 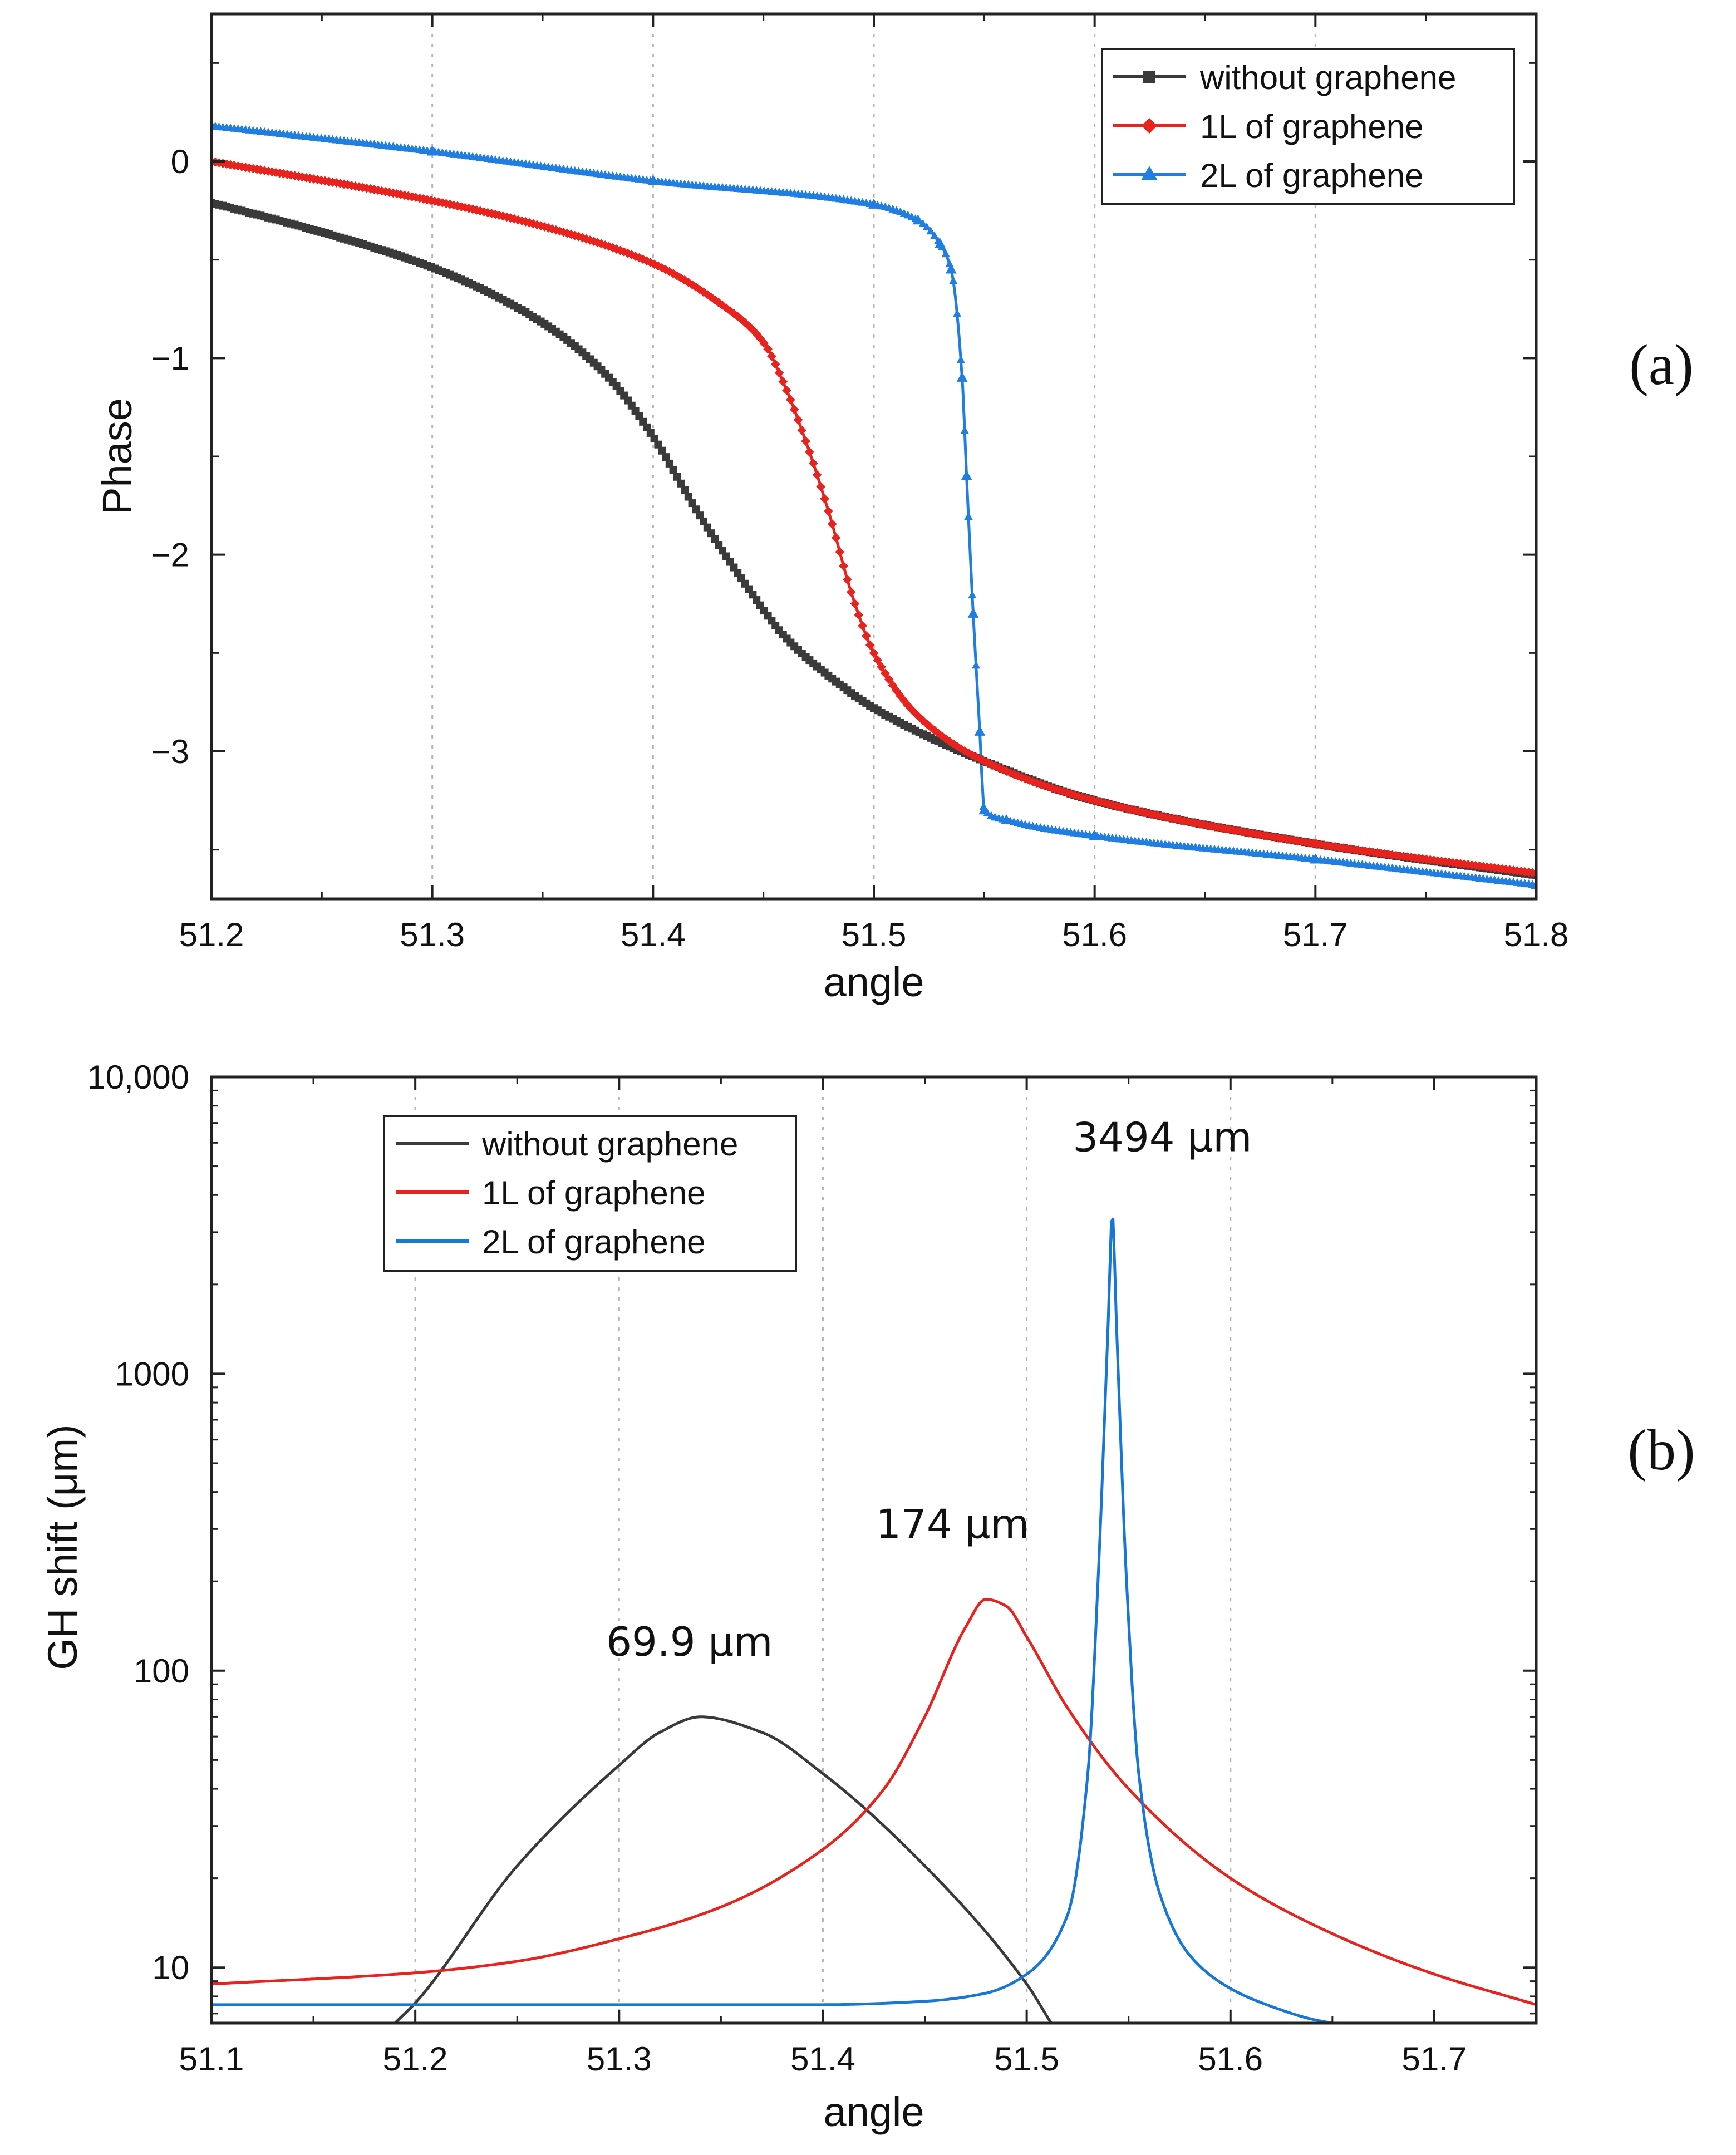 What do you see at coordinates (1315, 935) in the screenshot?
I see `a-x-tick-label-51-7: 51.7` at bounding box center [1315, 935].